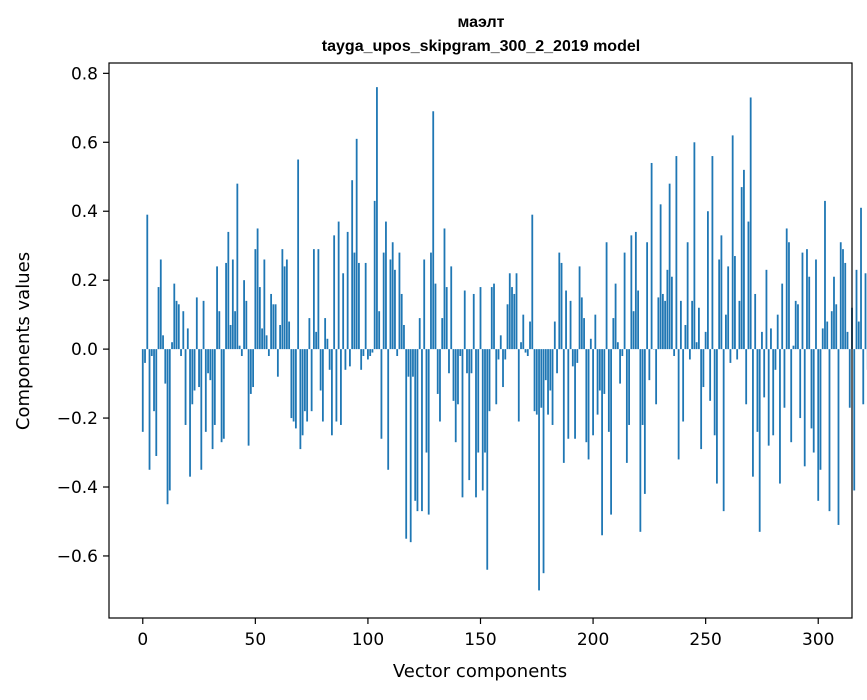  Describe the element at coordinates (84, 212) in the screenshot. I see `y-tick-label-5: 0.4` at that location.